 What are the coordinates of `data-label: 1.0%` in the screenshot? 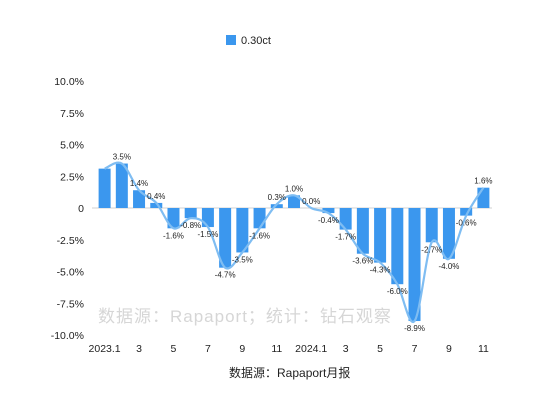 It's located at (294, 188).